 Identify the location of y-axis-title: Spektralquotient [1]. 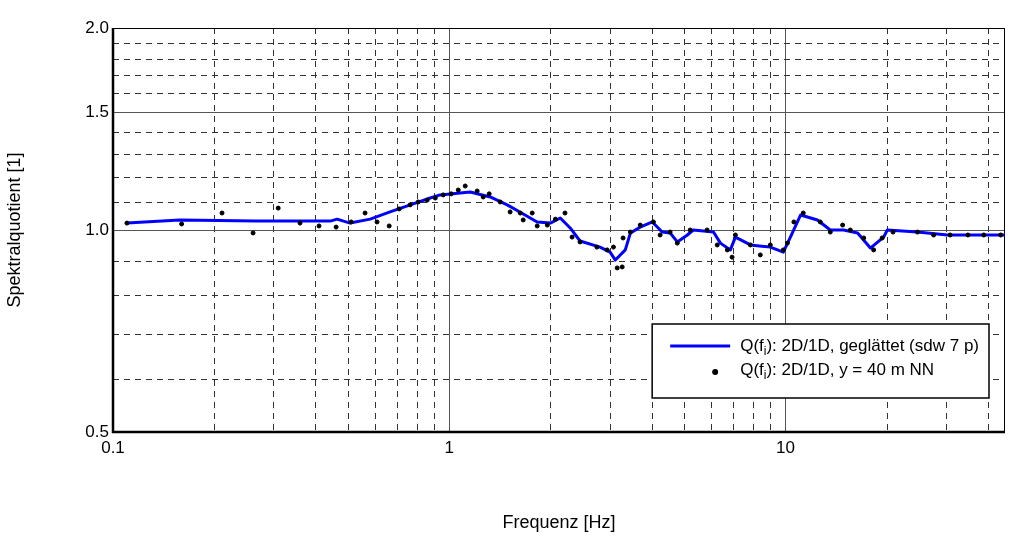
(13, 230).